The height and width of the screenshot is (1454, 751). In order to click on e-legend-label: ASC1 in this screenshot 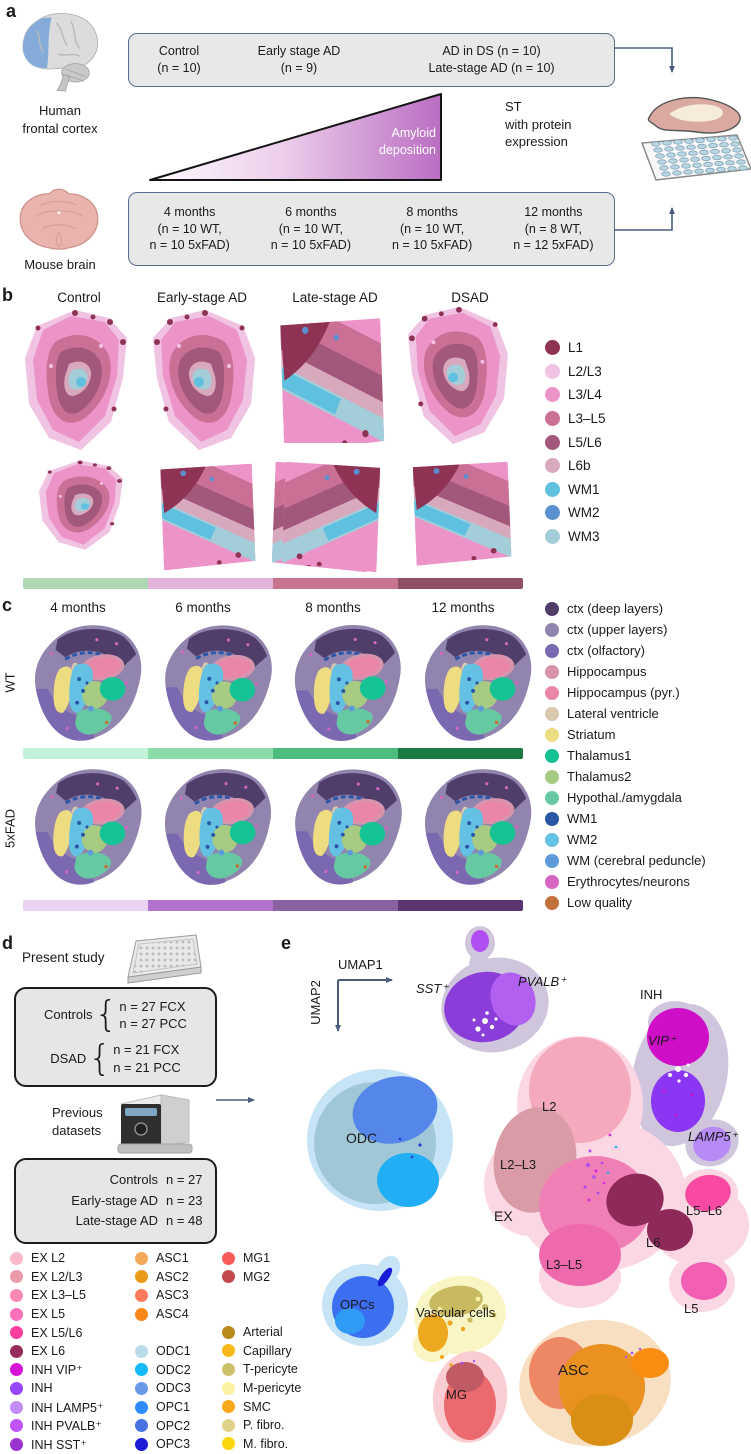, I will do `click(172, 1258)`.